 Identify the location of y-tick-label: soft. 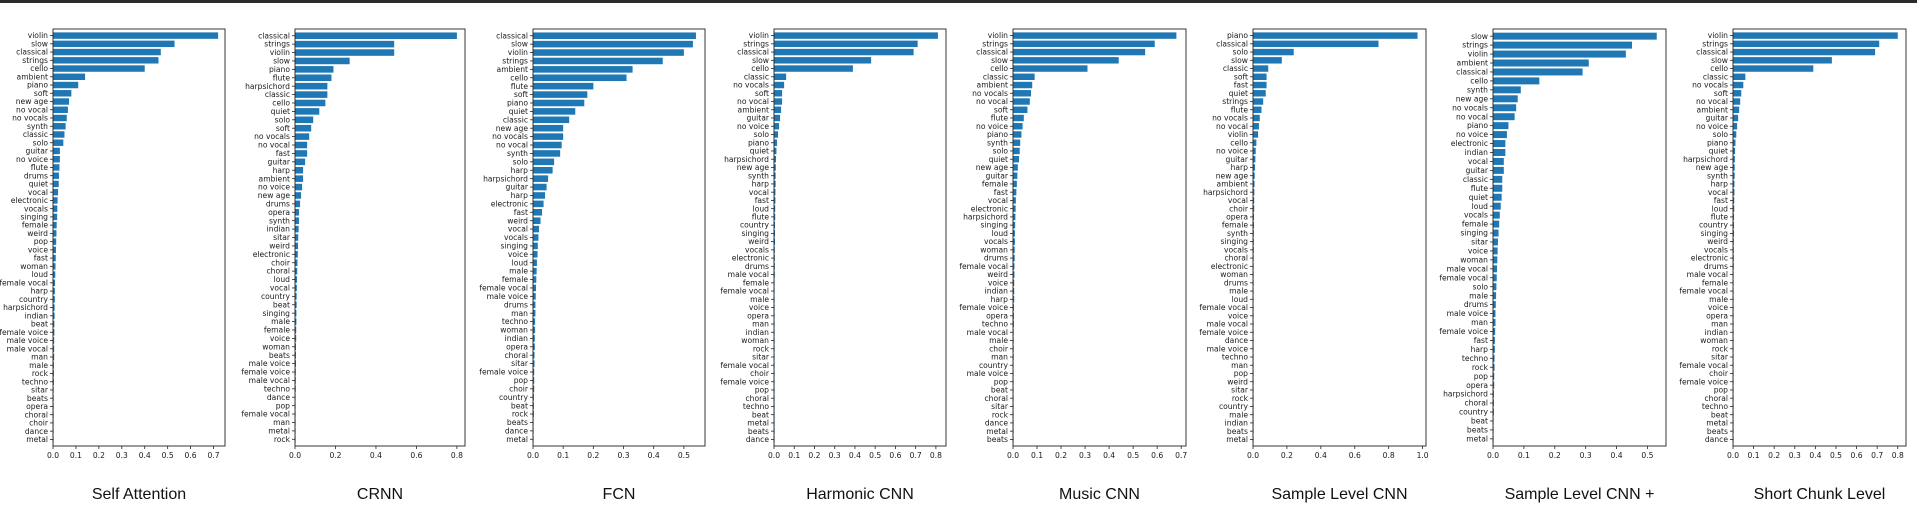
(1721, 93).